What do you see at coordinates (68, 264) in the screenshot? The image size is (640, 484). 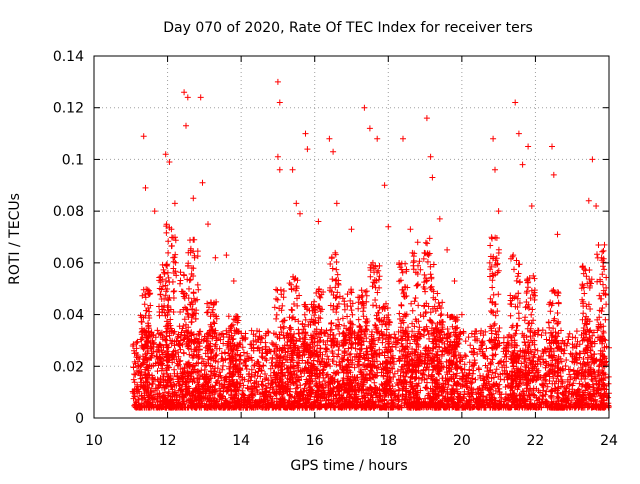 I see `y-tick-label: 0.06` at bounding box center [68, 264].